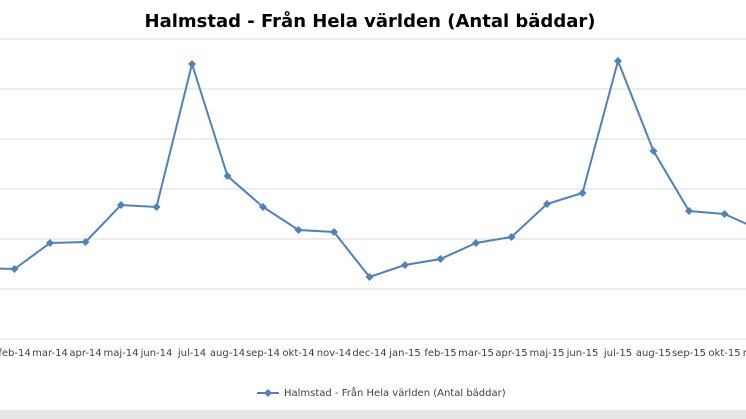 Image resolution: width=746 pixels, height=419 pixels. What do you see at coordinates (511, 353) in the screenshot?
I see `x-tick-label: apr-15` at bounding box center [511, 353].